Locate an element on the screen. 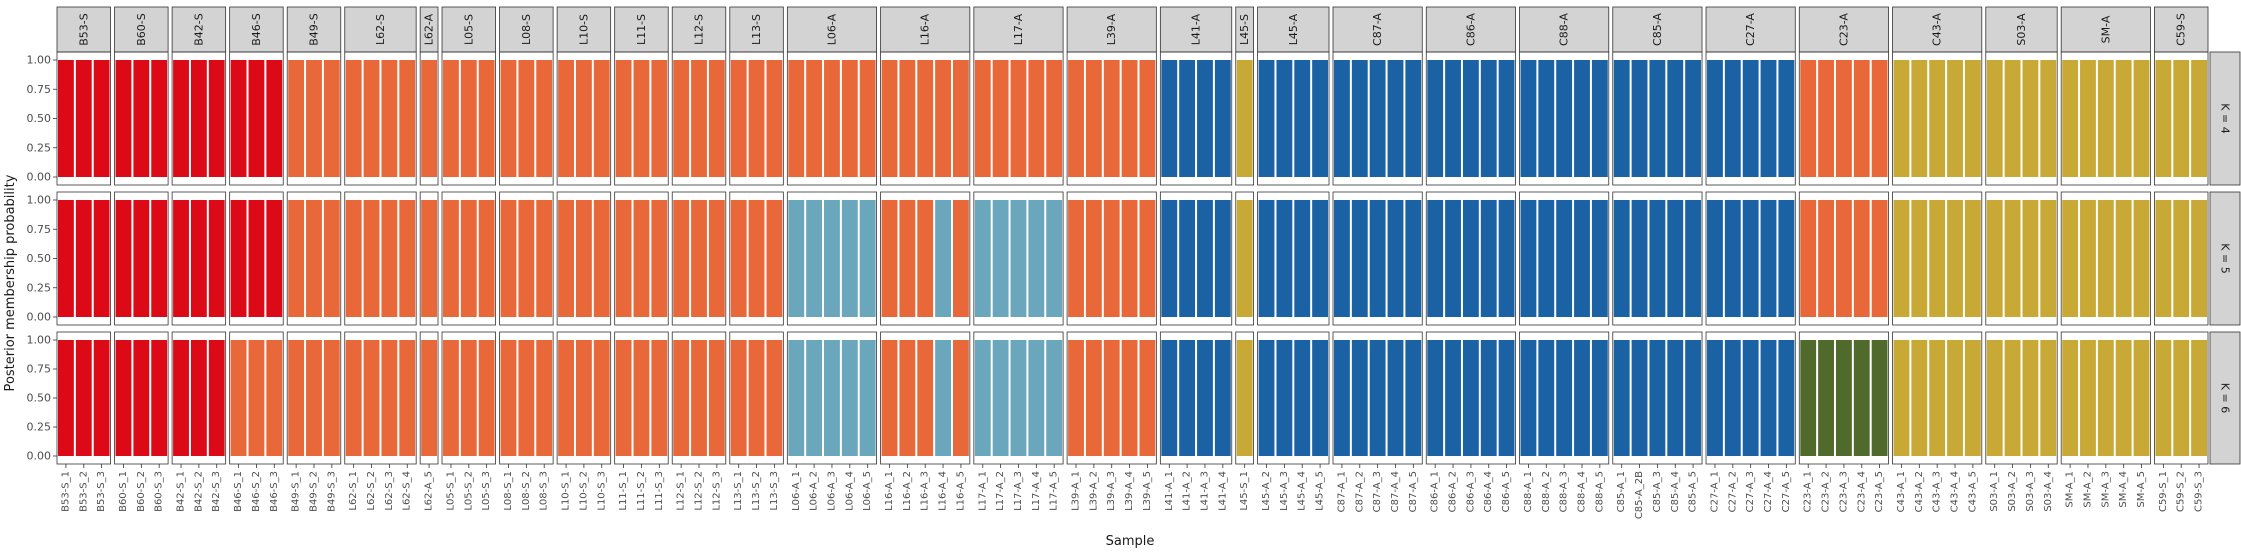 The width and height of the screenshot is (2241, 553). x-tick-label: B49-S_3 is located at coordinates (331, 491).